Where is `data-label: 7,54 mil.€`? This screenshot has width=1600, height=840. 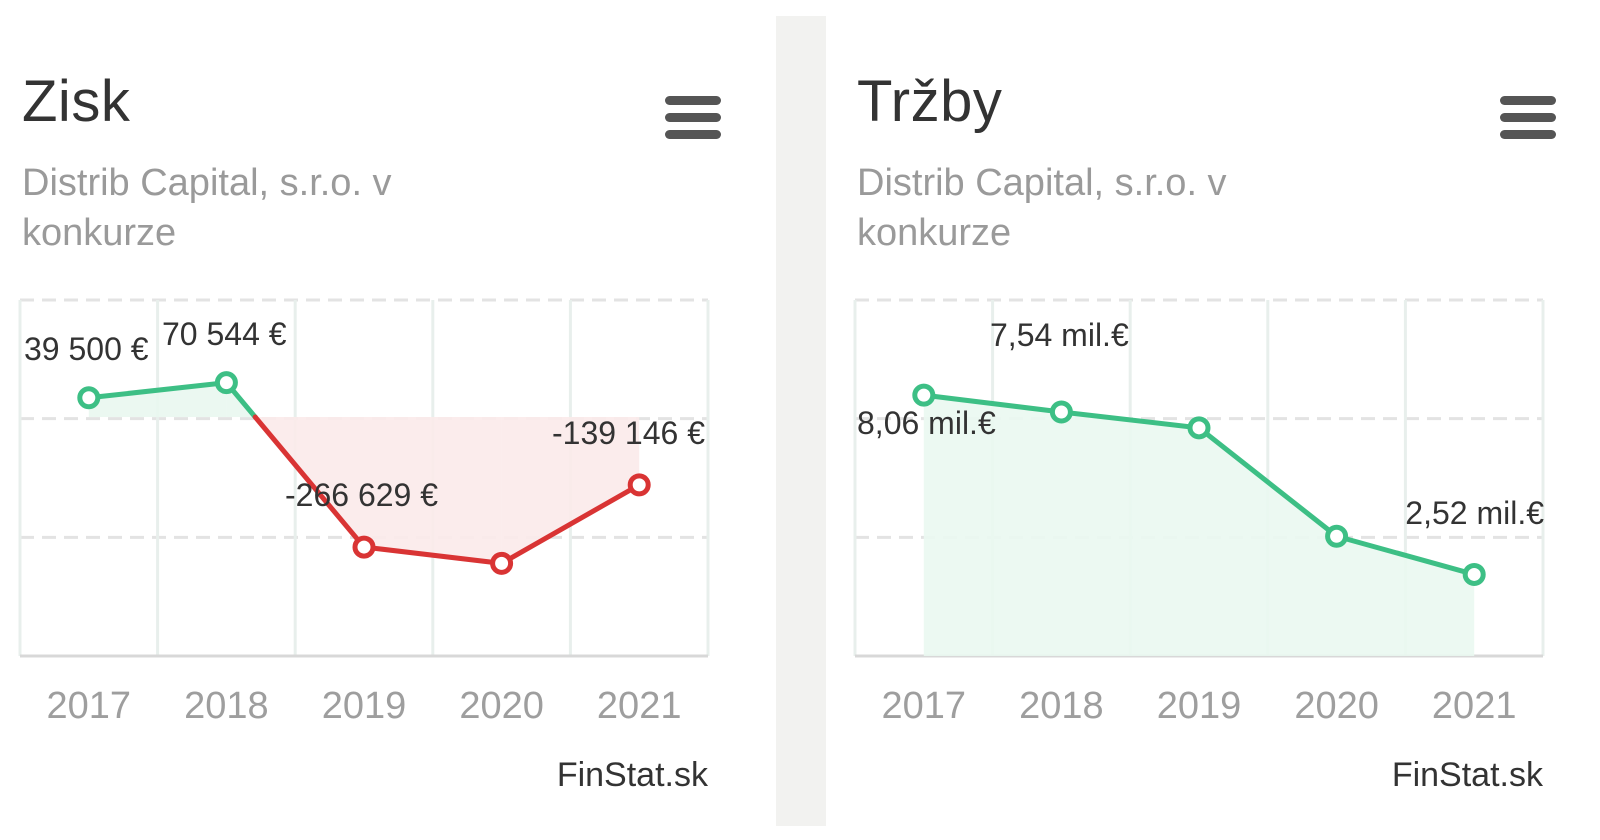
data-label: 7,54 mil.€ is located at coordinates (1059, 335).